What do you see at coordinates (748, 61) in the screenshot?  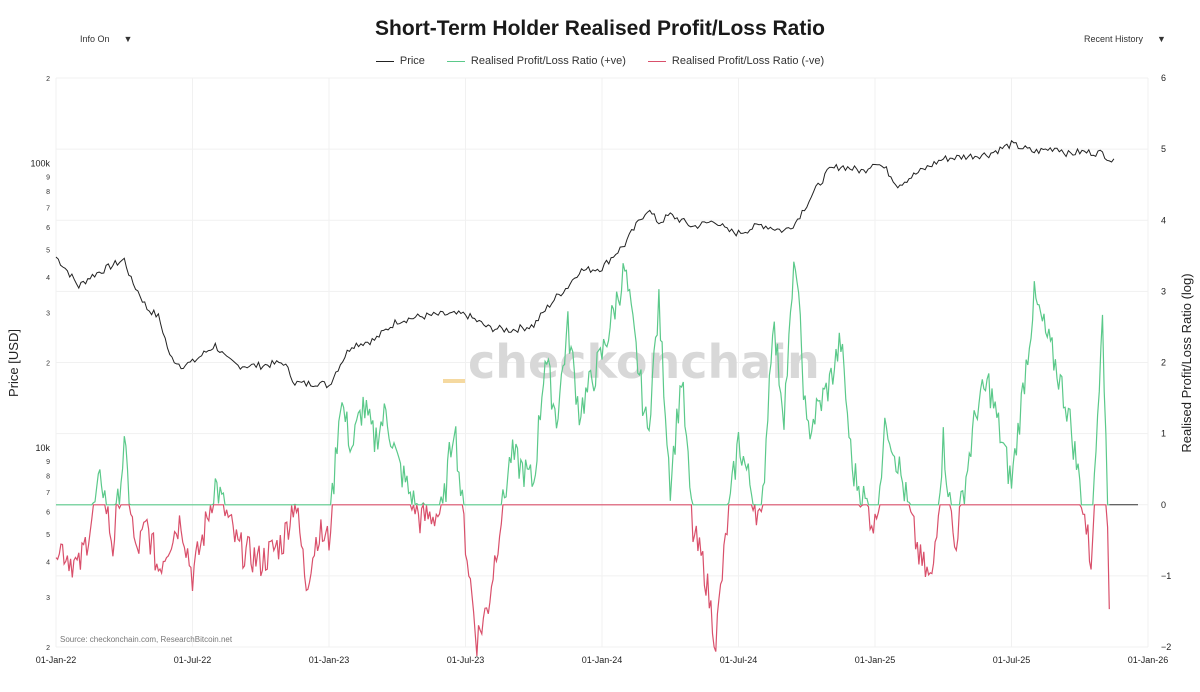 I see `legend-label-ratio-negative: Realised Profit/Loss Ratio (-ve)` at bounding box center [748, 61].